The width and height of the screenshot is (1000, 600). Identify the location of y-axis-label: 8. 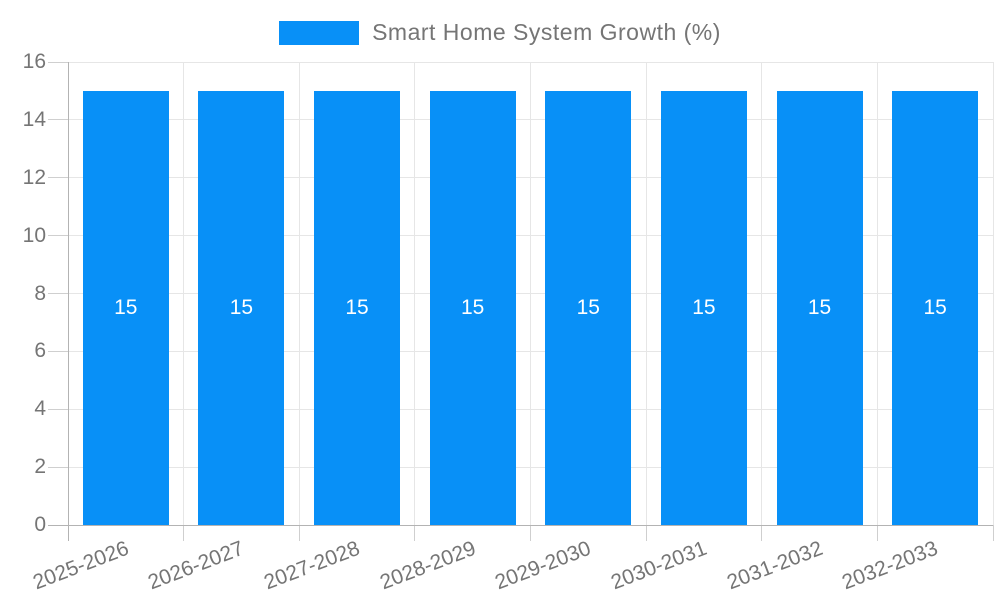
(40, 293).